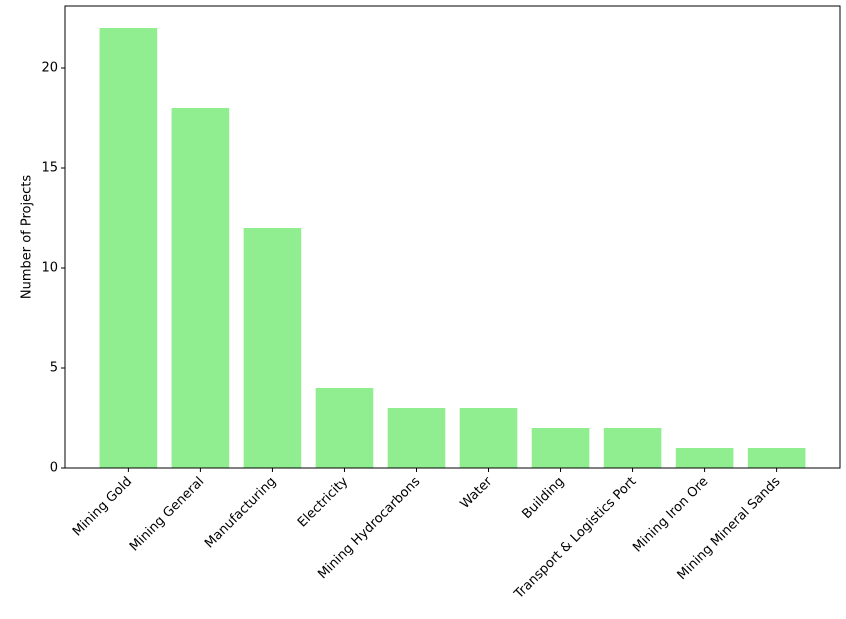  I want to click on y-tick-label: 5, so click(54, 368).